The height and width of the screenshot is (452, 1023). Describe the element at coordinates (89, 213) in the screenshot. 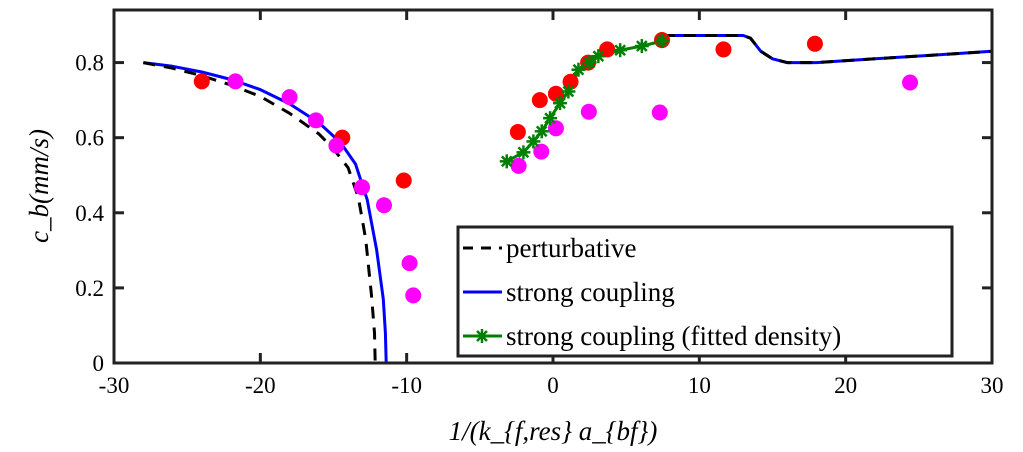

I see `y-tick-label: 0.4` at that location.